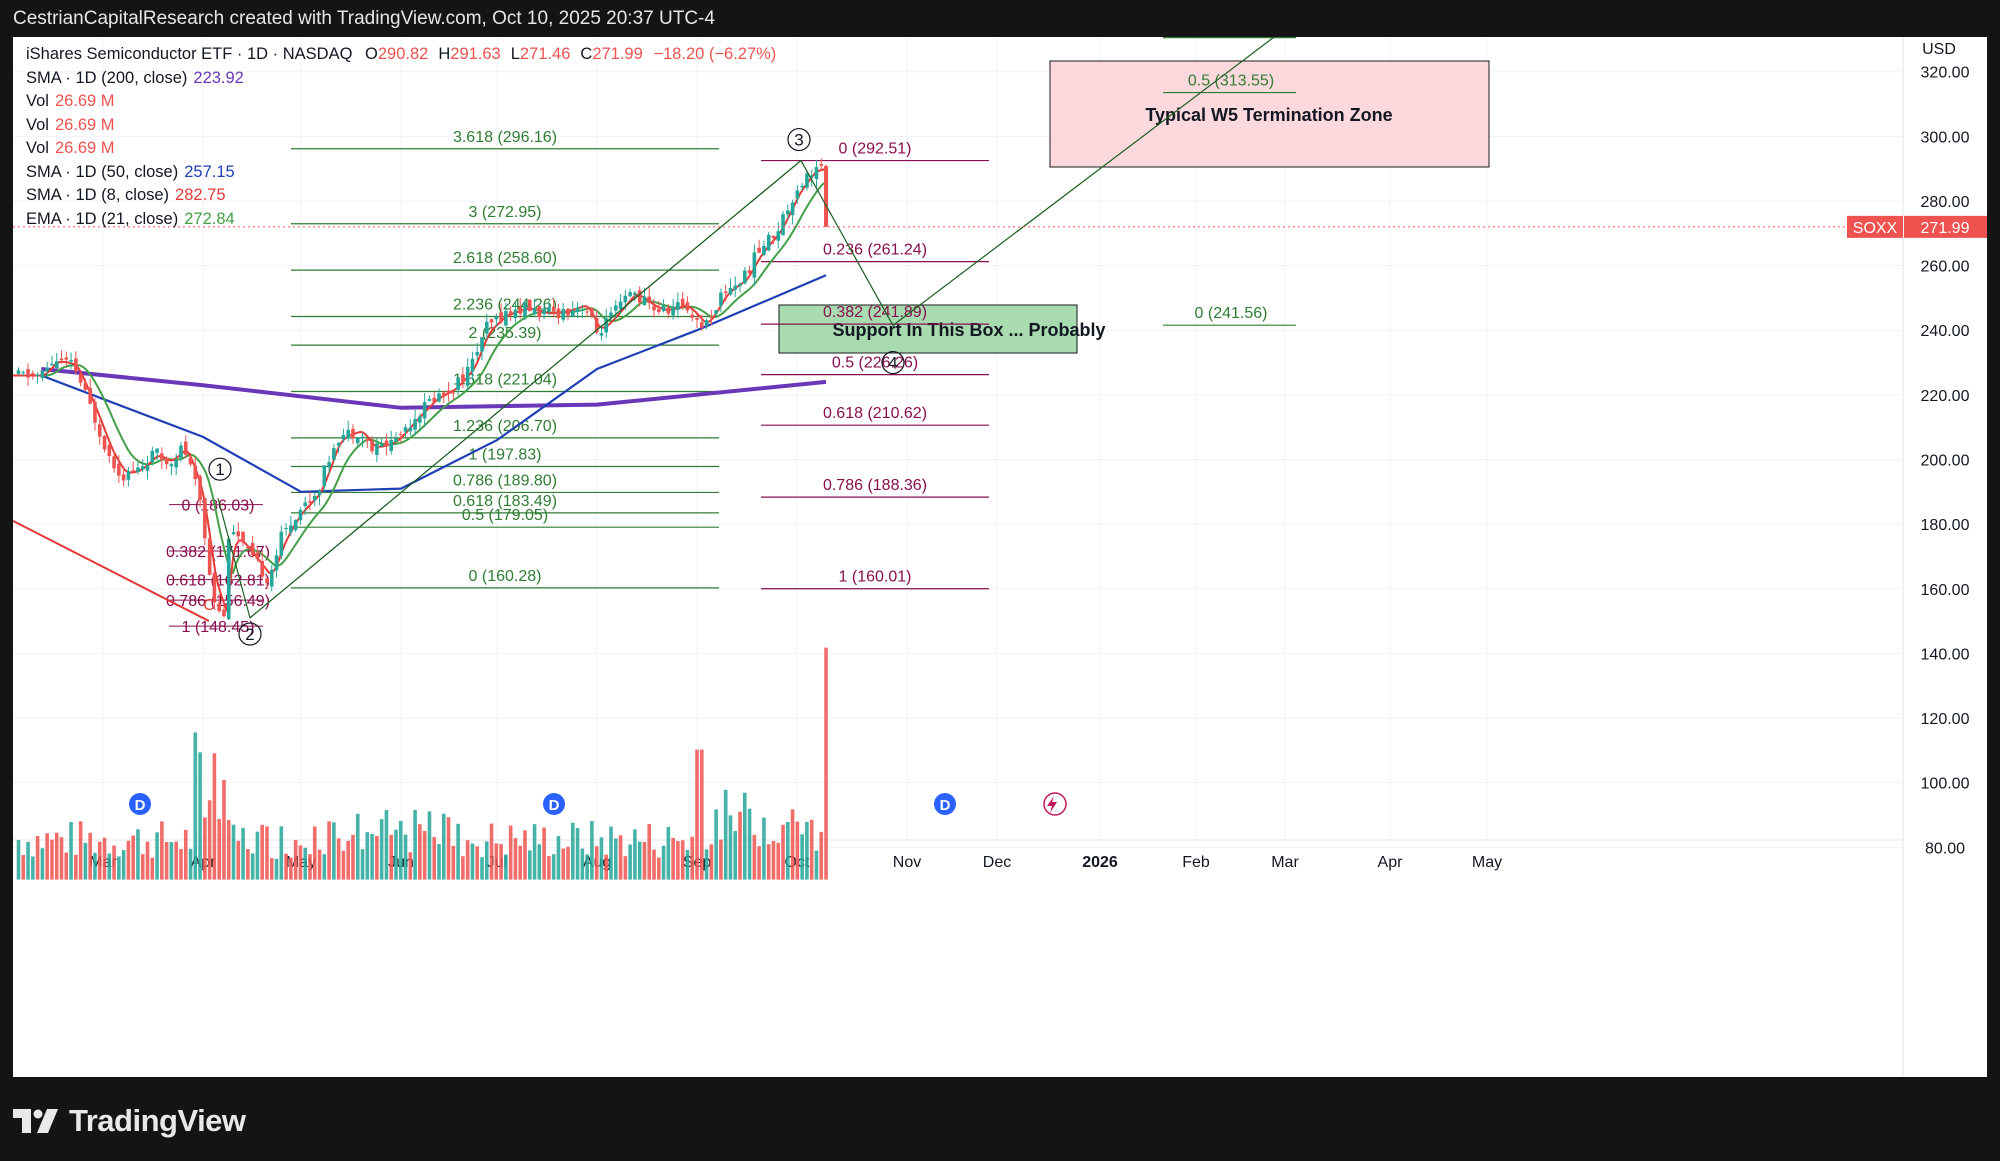 This screenshot has width=2000, height=1161. I want to click on fib-level-label: 0.382 (241.89), so click(875, 312).